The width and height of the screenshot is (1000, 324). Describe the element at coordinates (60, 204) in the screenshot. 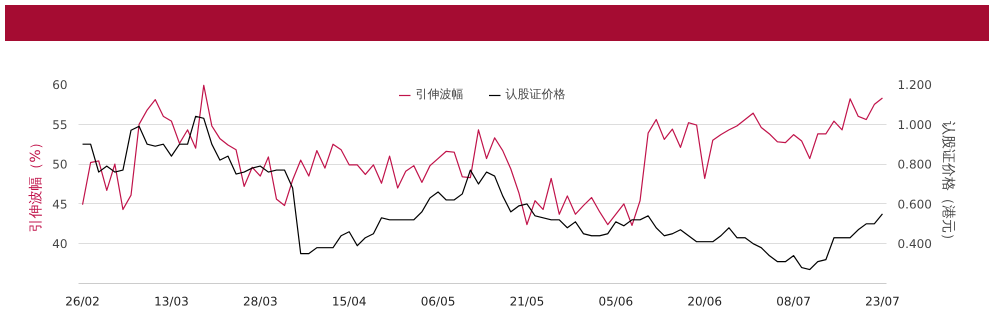

I see `y-tick-label: 45` at that location.